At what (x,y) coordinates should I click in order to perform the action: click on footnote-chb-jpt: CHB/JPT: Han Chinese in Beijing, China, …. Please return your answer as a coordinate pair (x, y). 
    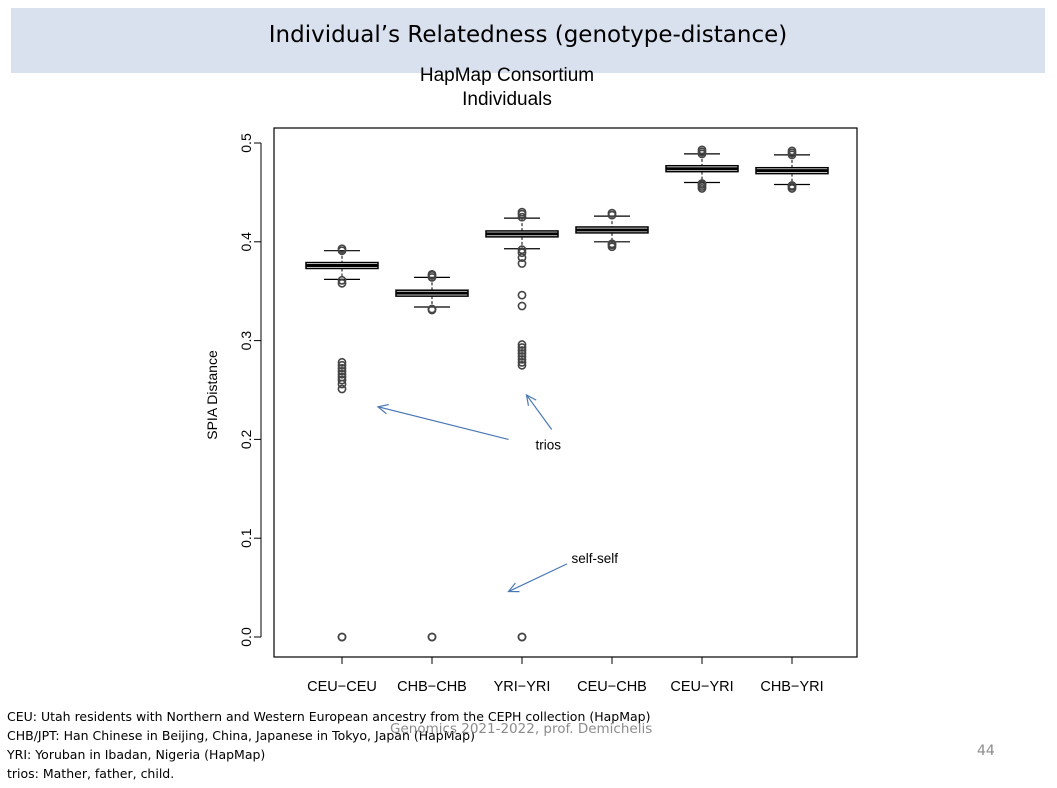
    Looking at the image, I should click on (241, 735).